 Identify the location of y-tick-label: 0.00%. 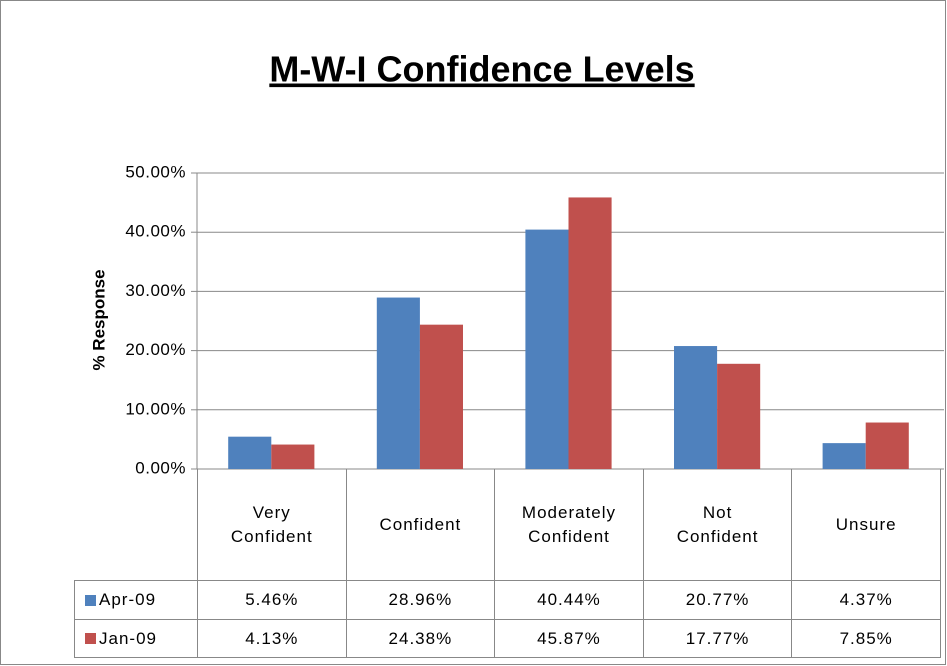
(160, 467).